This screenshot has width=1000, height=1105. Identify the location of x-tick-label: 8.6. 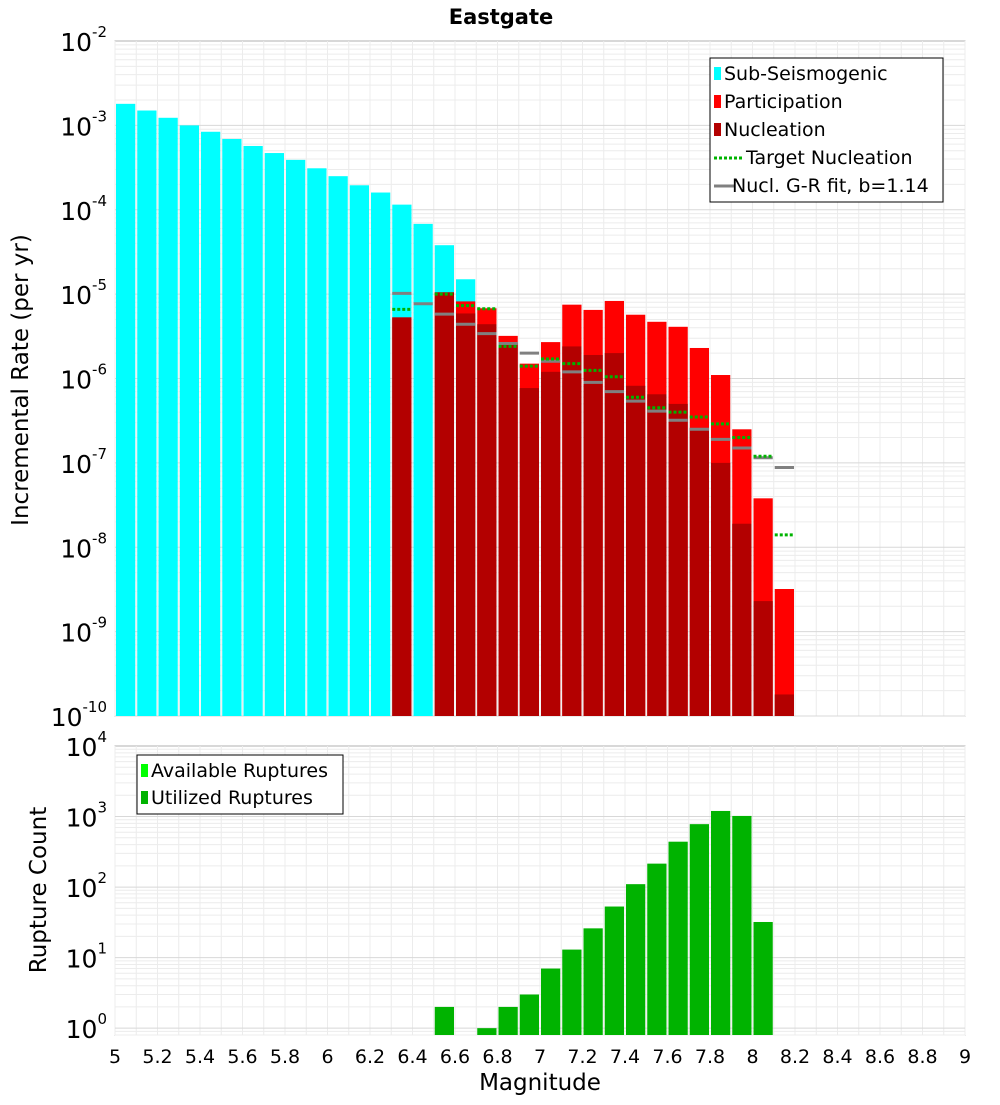
(880, 1057).